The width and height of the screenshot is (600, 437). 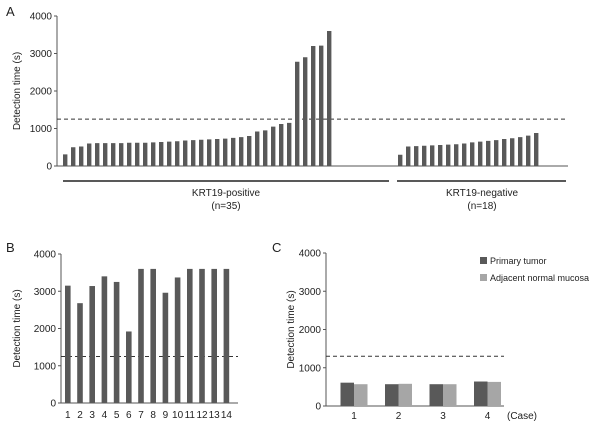 What do you see at coordinates (310, 254) in the screenshot?
I see `panel-c-y-tick-label: 4000` at bounding box center [310, 254].